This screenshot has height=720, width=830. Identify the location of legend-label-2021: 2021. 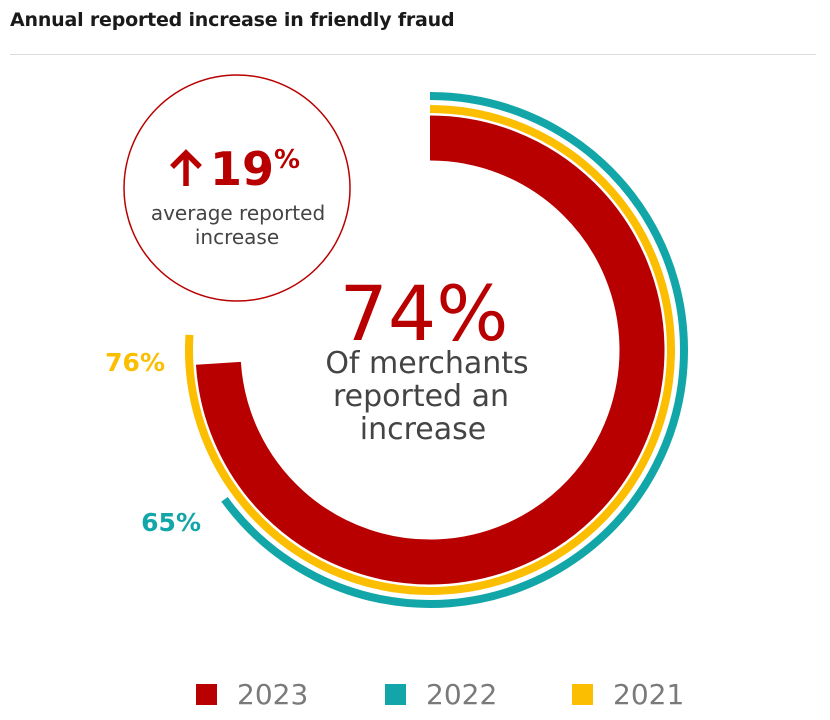
(649, 694).